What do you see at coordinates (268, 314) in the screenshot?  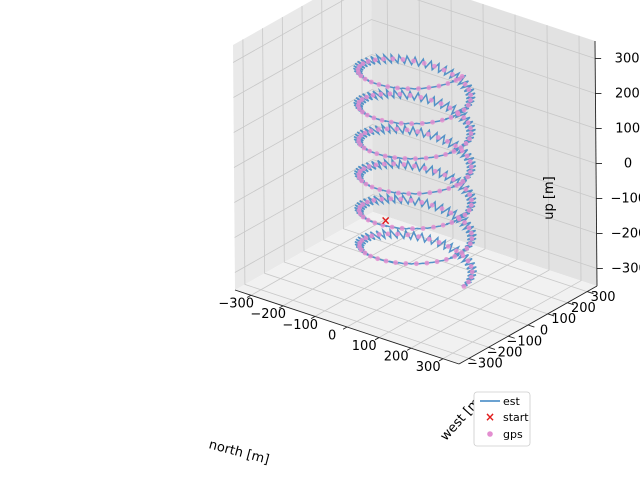 I see `x-tick-label-1: −200` at bounding box center [268, 314].